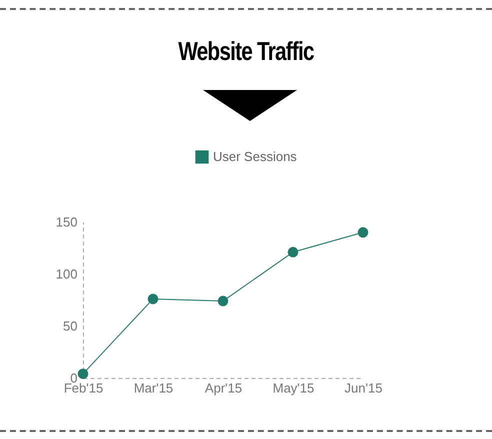 The height and width of the screenshot is (439, 492). What do you see at coordinates (363, 388) in the screenshot?
I see `x-tick-label: Jun'15` at bounding box center [363, 388].